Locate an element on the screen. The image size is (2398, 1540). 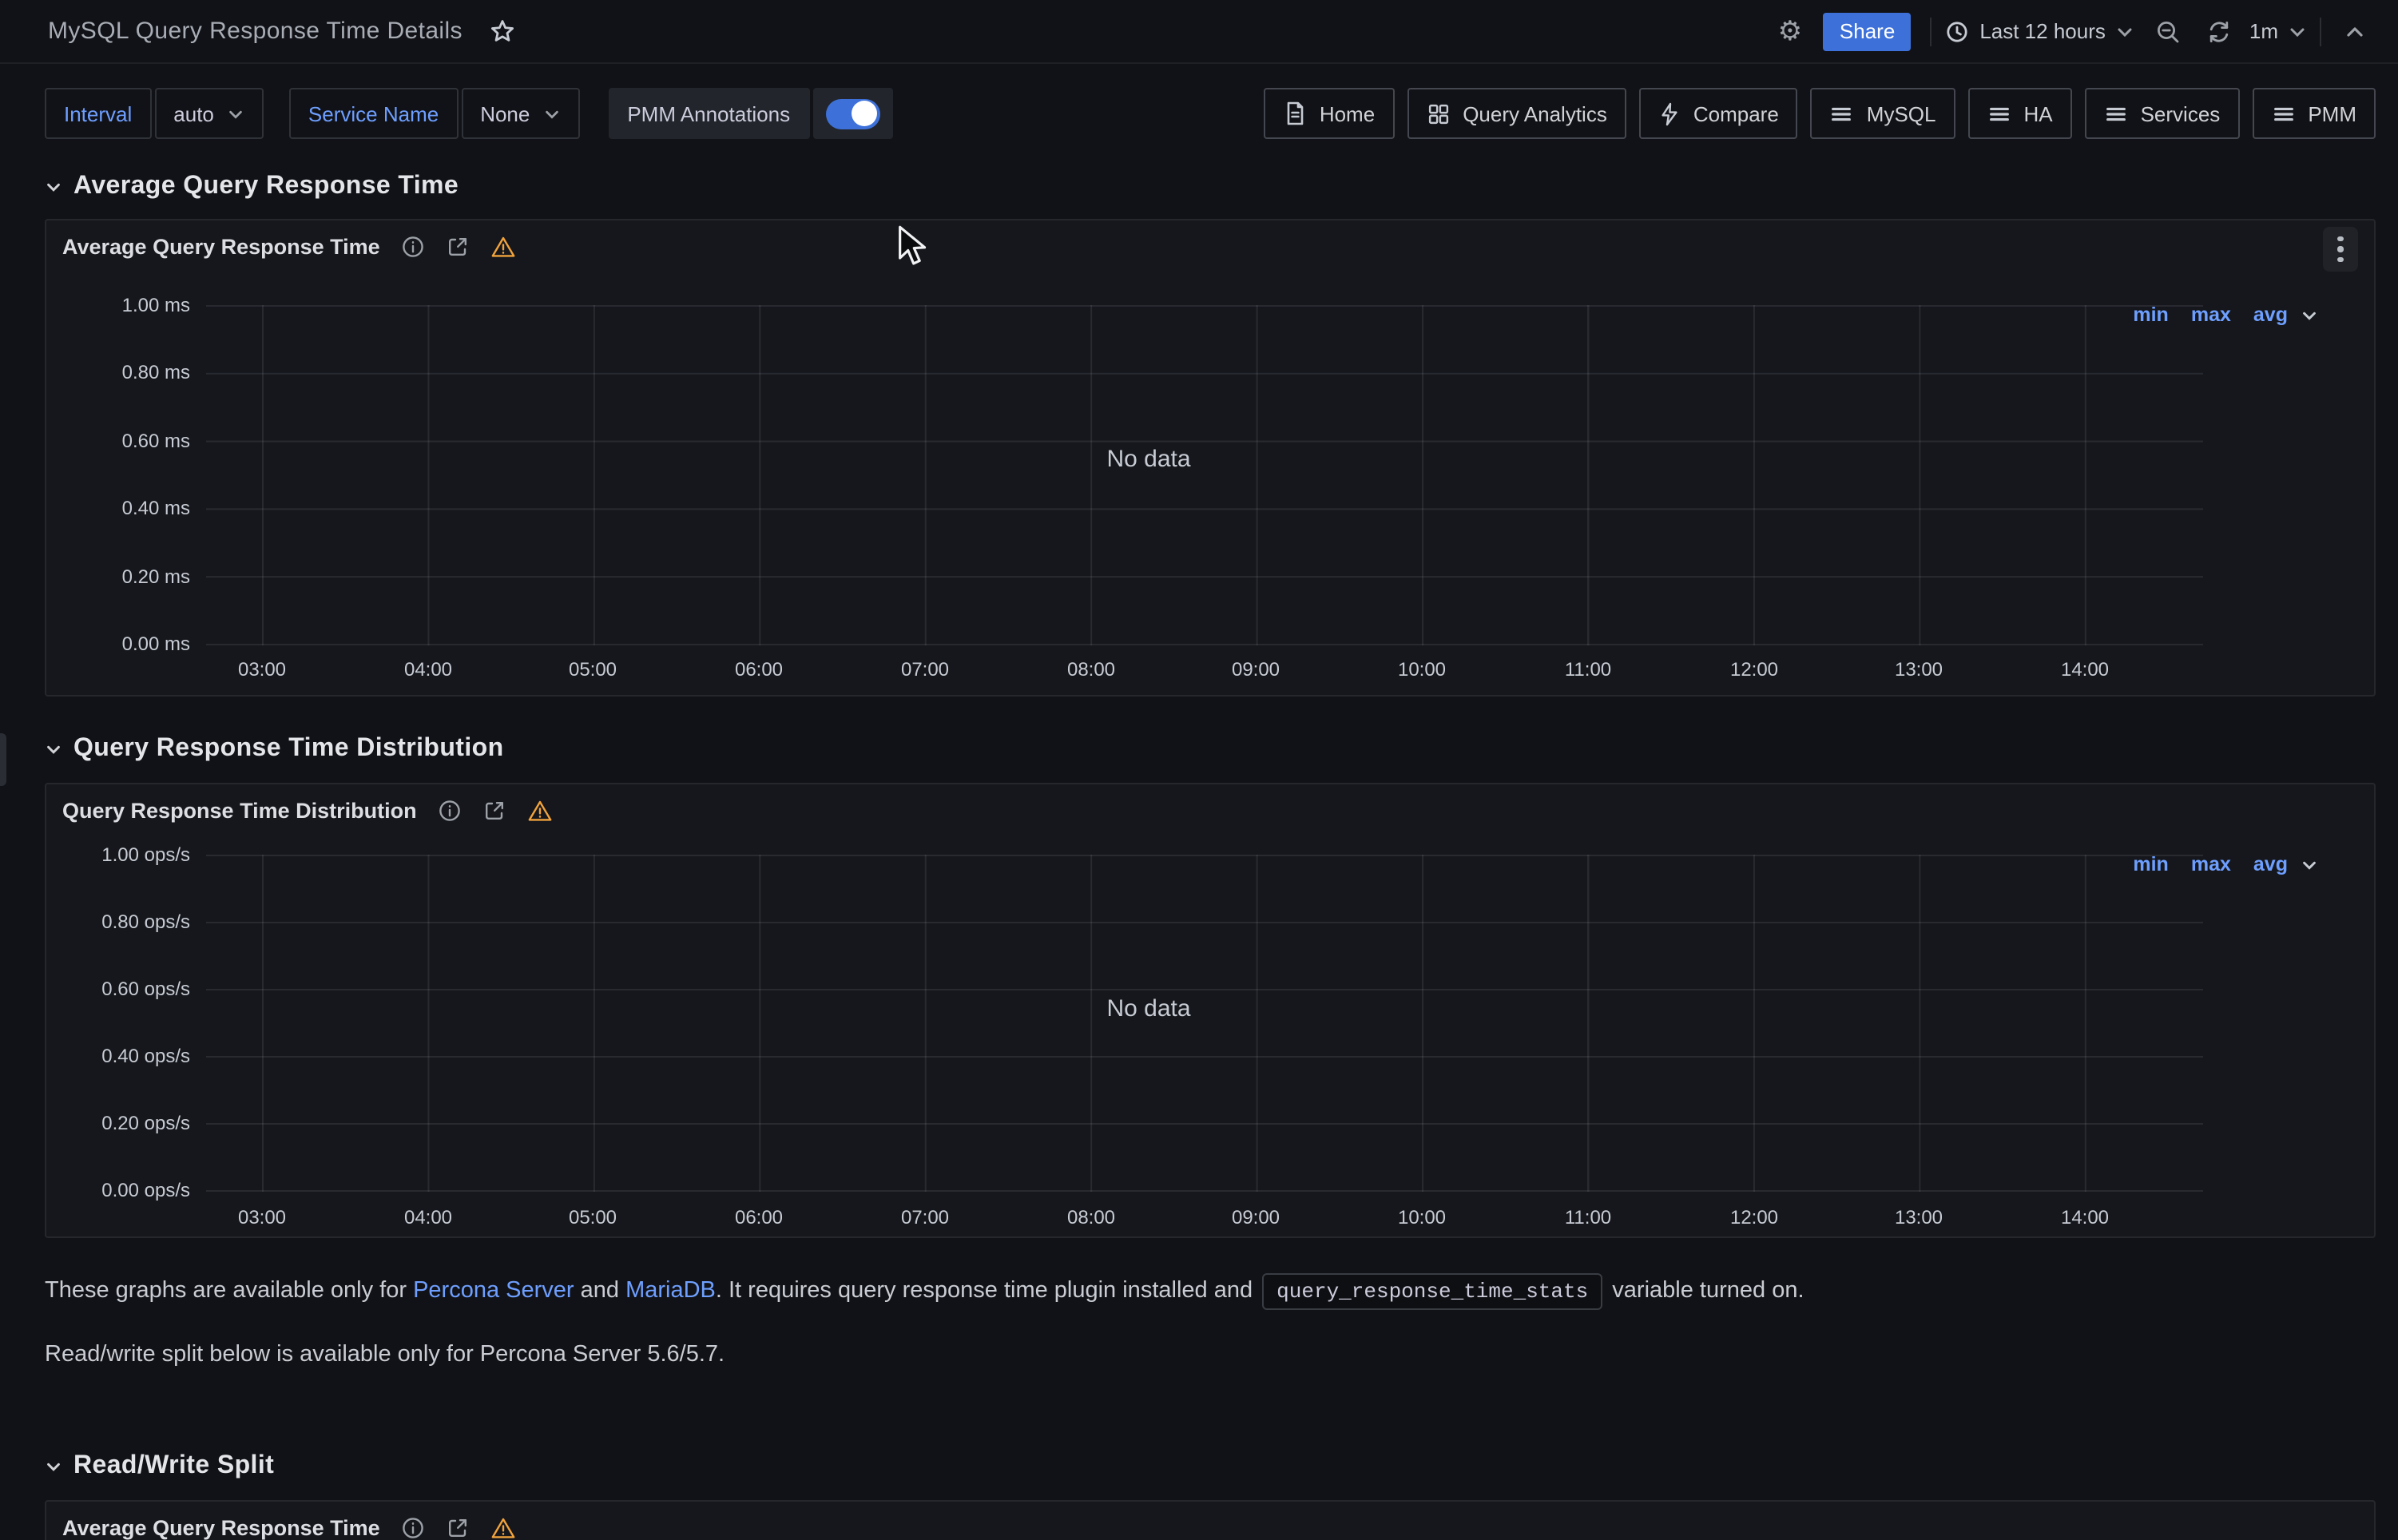
note-text: variable turned on. is located at coordinates (1705, 1291).